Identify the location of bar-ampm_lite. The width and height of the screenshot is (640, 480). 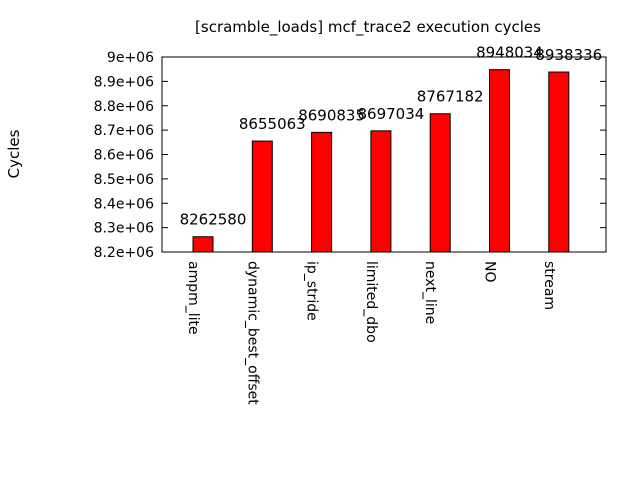
(203, 244).